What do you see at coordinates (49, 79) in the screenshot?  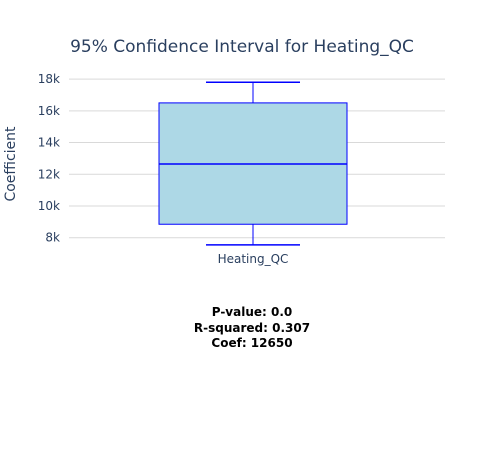 I see `y-tick-label: 18k` at bounding box center [49, 79].